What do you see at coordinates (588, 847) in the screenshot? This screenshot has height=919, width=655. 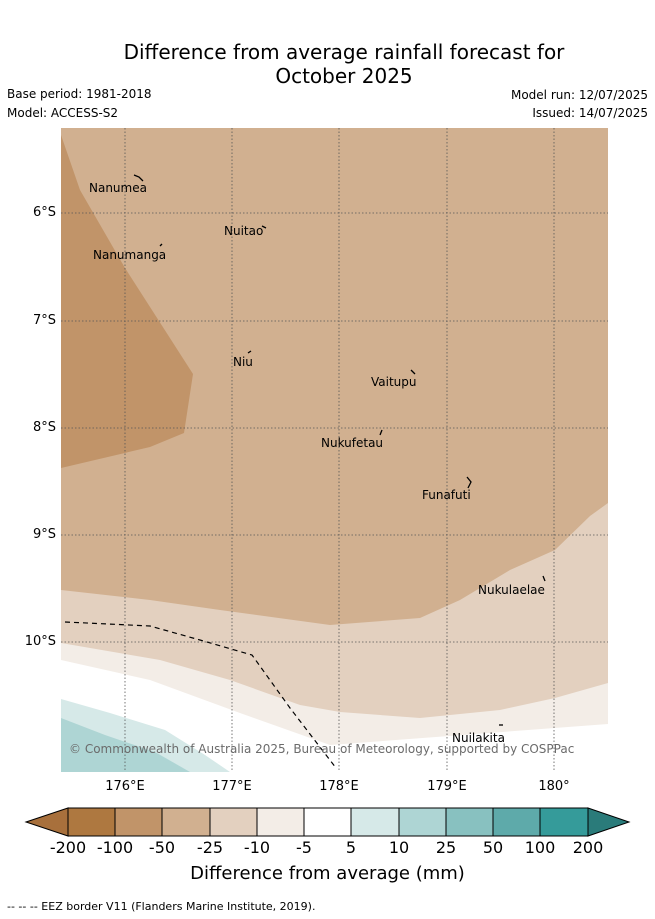 I see `colorbar-tick: 200` at bounding box center [588, 847].